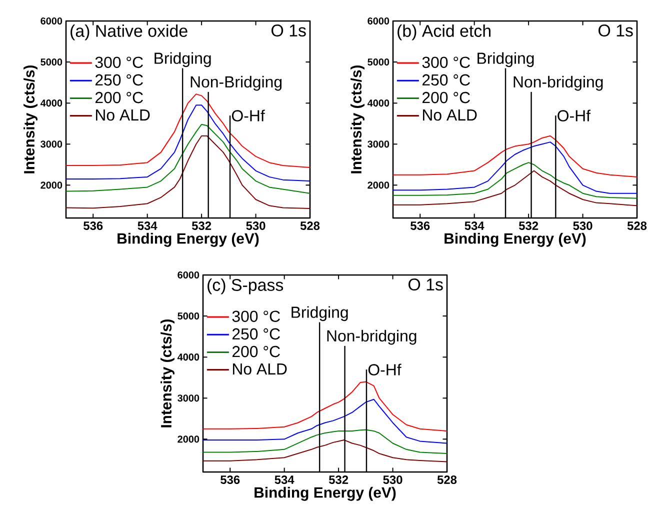  What do you see at coordinates (236, 83) in the screenshot?
I see `ref-line-label: Non-Bridging` at bounding box center [236, 83].